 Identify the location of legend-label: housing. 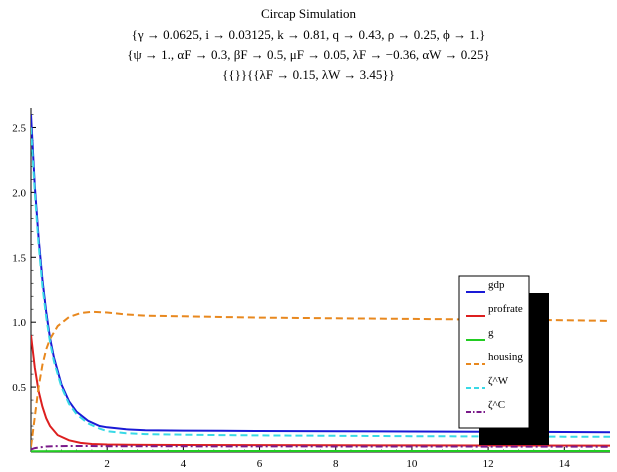
(505, 357).